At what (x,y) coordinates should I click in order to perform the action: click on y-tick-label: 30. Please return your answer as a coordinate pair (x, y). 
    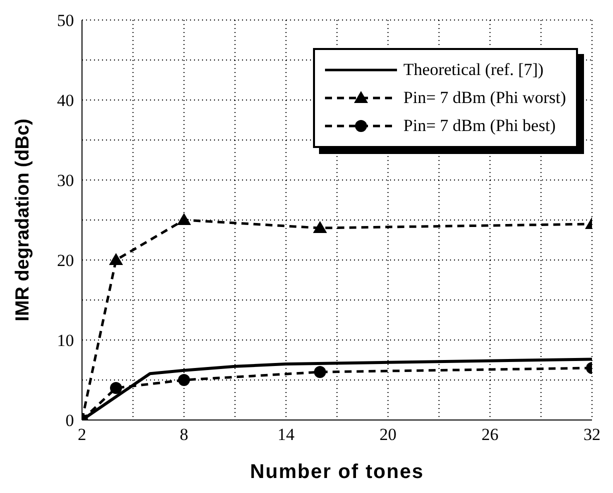
    Looking at the image, I should click on (65, 180).